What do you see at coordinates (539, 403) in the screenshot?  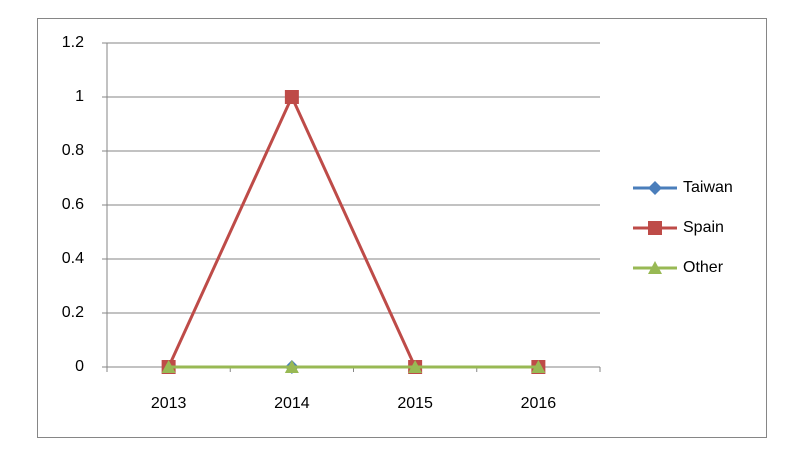 I see `x-tick-label: 2016` at bounding box center [539, 403].